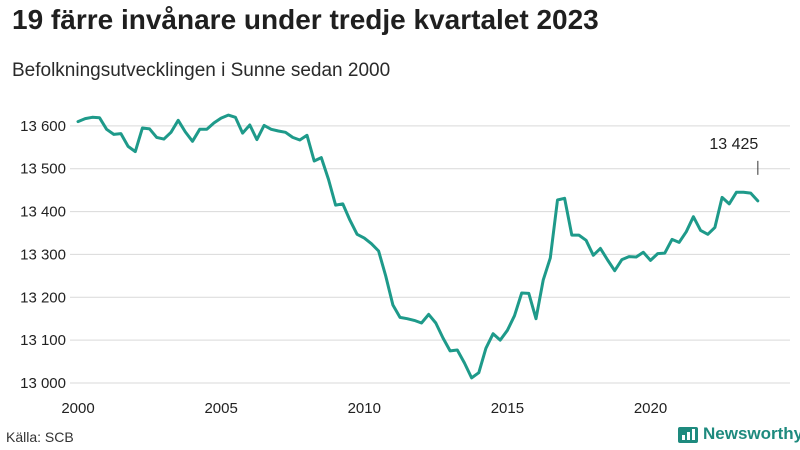 The width and height of the screenshot is (800, 450). What do you see at coordinates (733, 144) in the screenshot?
I see `annotation-last-value: 13 425` at bounding box center [733, 144].